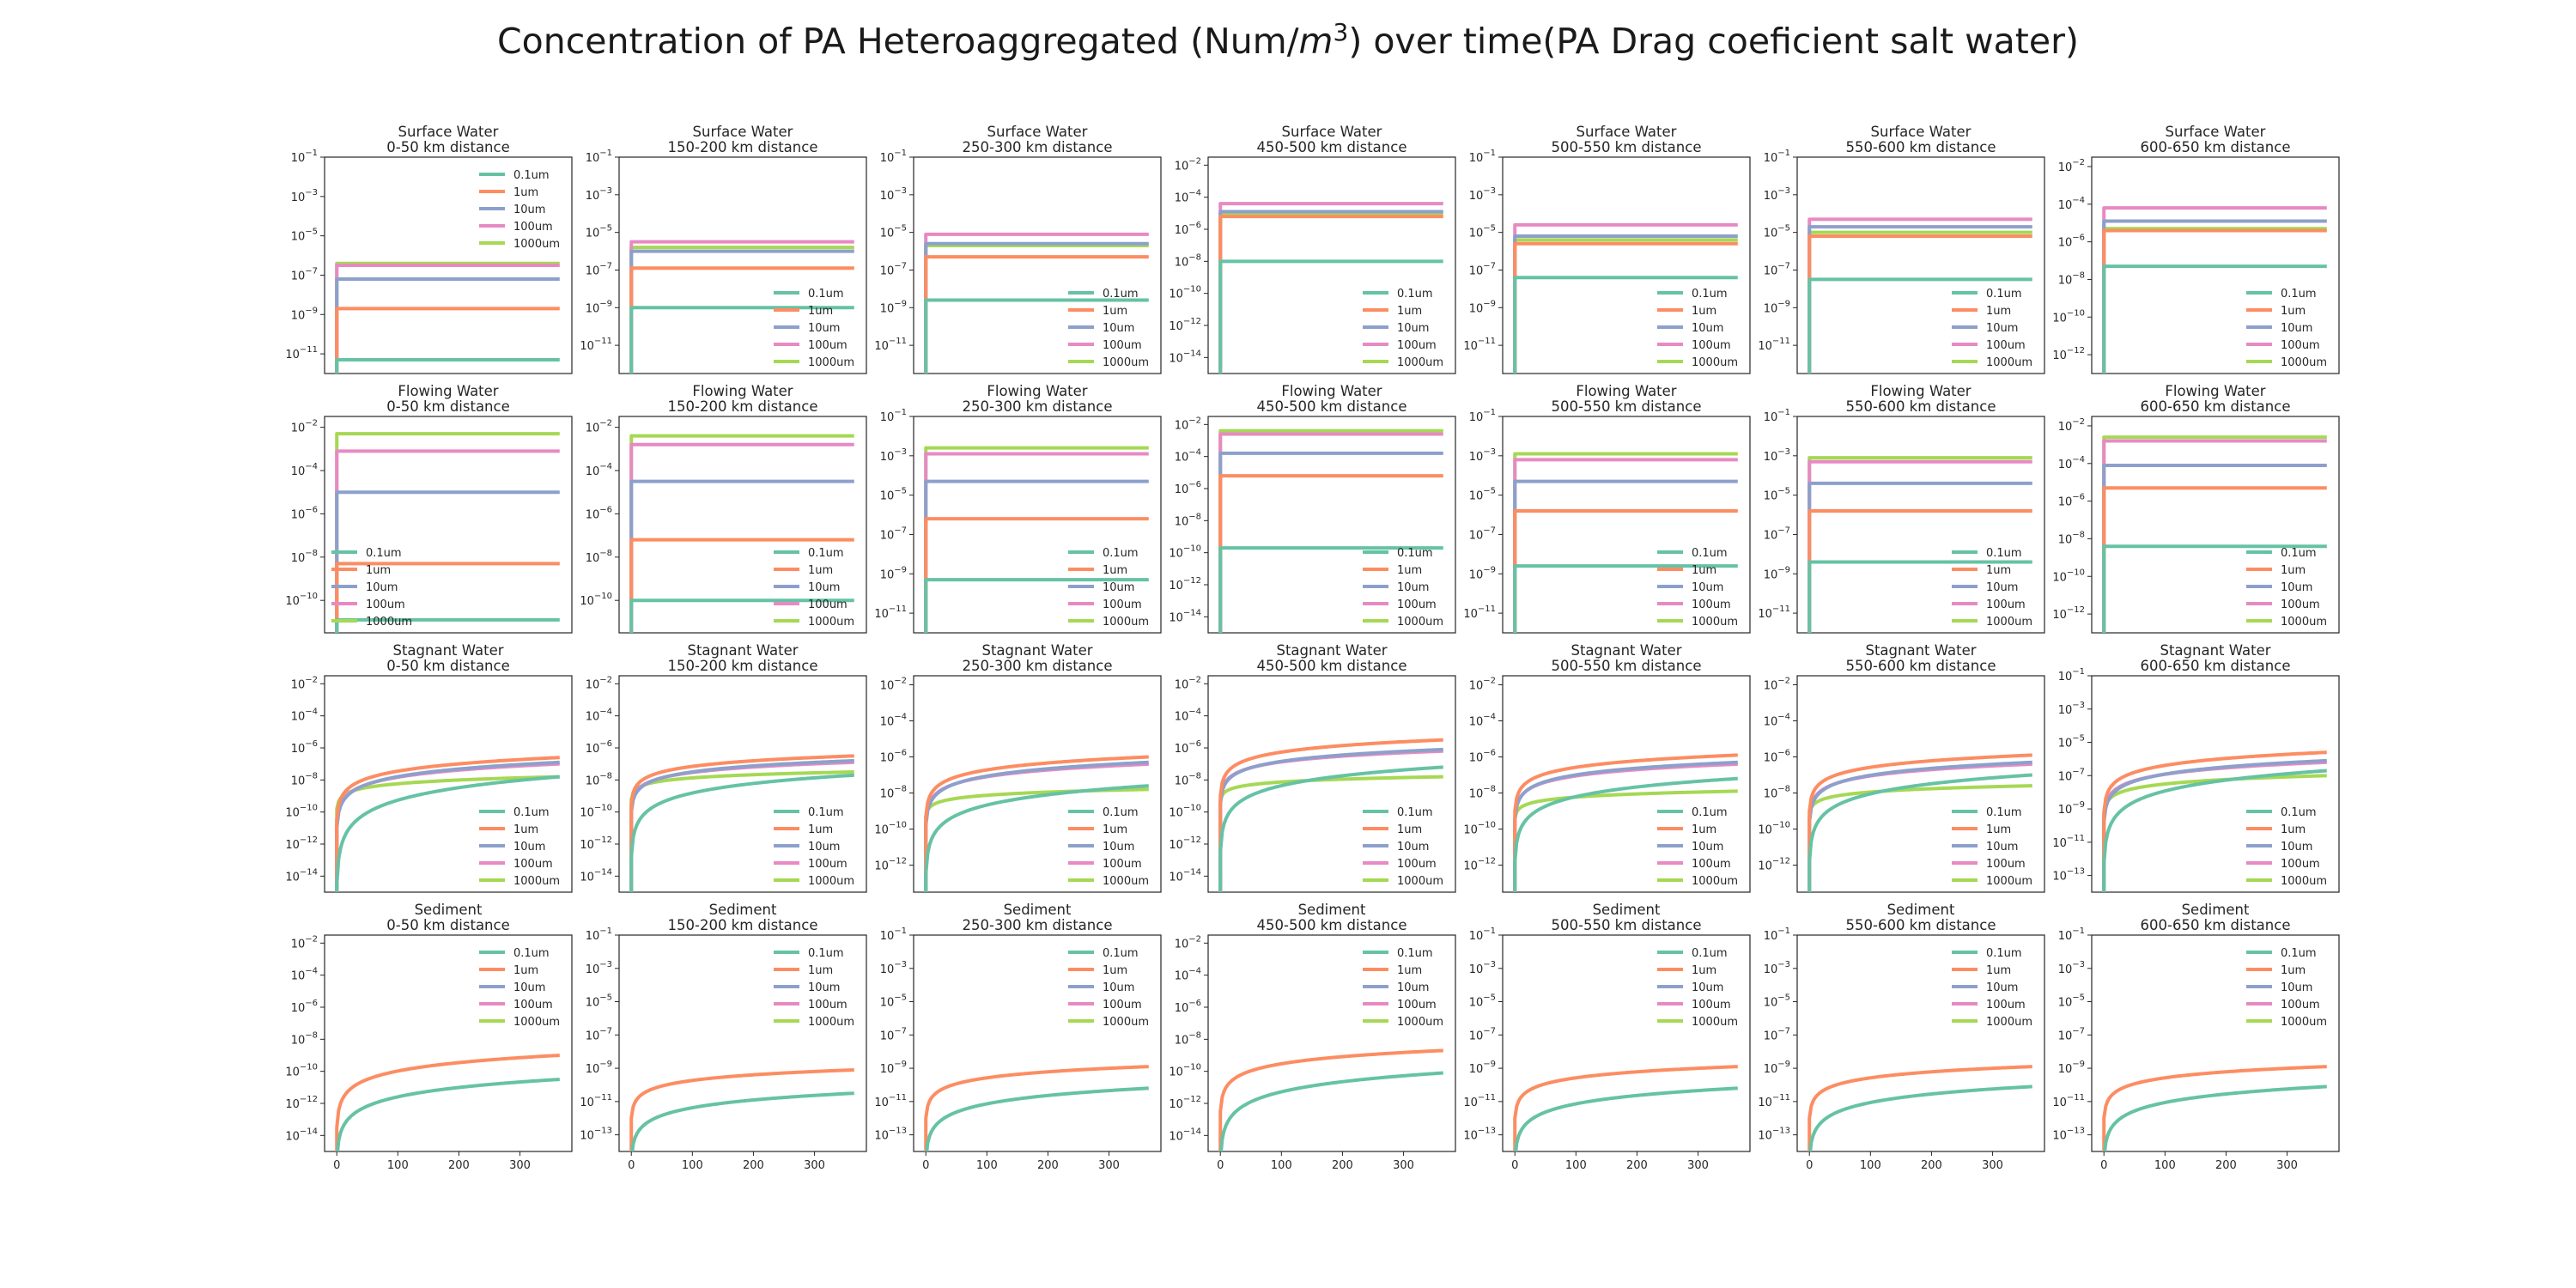 The width and height of the screenshot is (2576, 1288). Describe the element at coordinates (1332, 910) in the screenshot. I see `subplot-title: Sediment` at that location.